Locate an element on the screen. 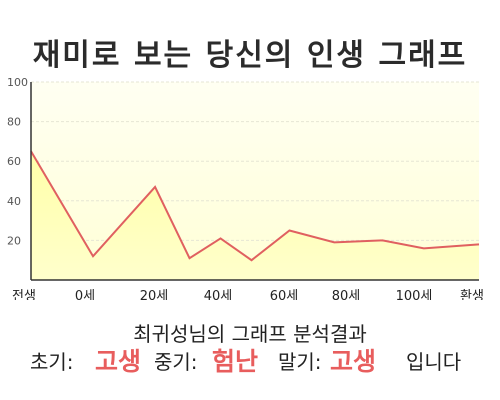 The width and height of the screenshot is (500, 400). y-tick-label: 20 is located at coordinates (14, 240).